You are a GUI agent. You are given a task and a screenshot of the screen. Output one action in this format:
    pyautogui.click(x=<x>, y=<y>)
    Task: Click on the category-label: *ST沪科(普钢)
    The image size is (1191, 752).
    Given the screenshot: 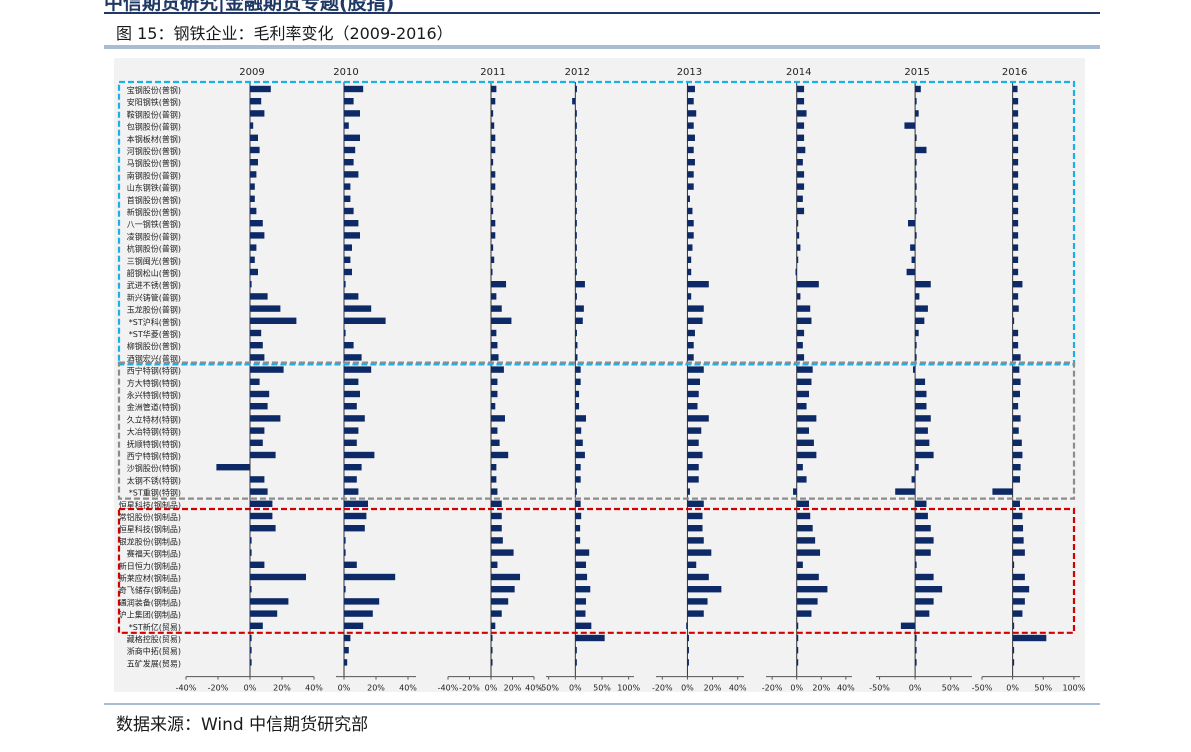 What is the action you would take?
    pyautogui.click(x=155, y=322)
    